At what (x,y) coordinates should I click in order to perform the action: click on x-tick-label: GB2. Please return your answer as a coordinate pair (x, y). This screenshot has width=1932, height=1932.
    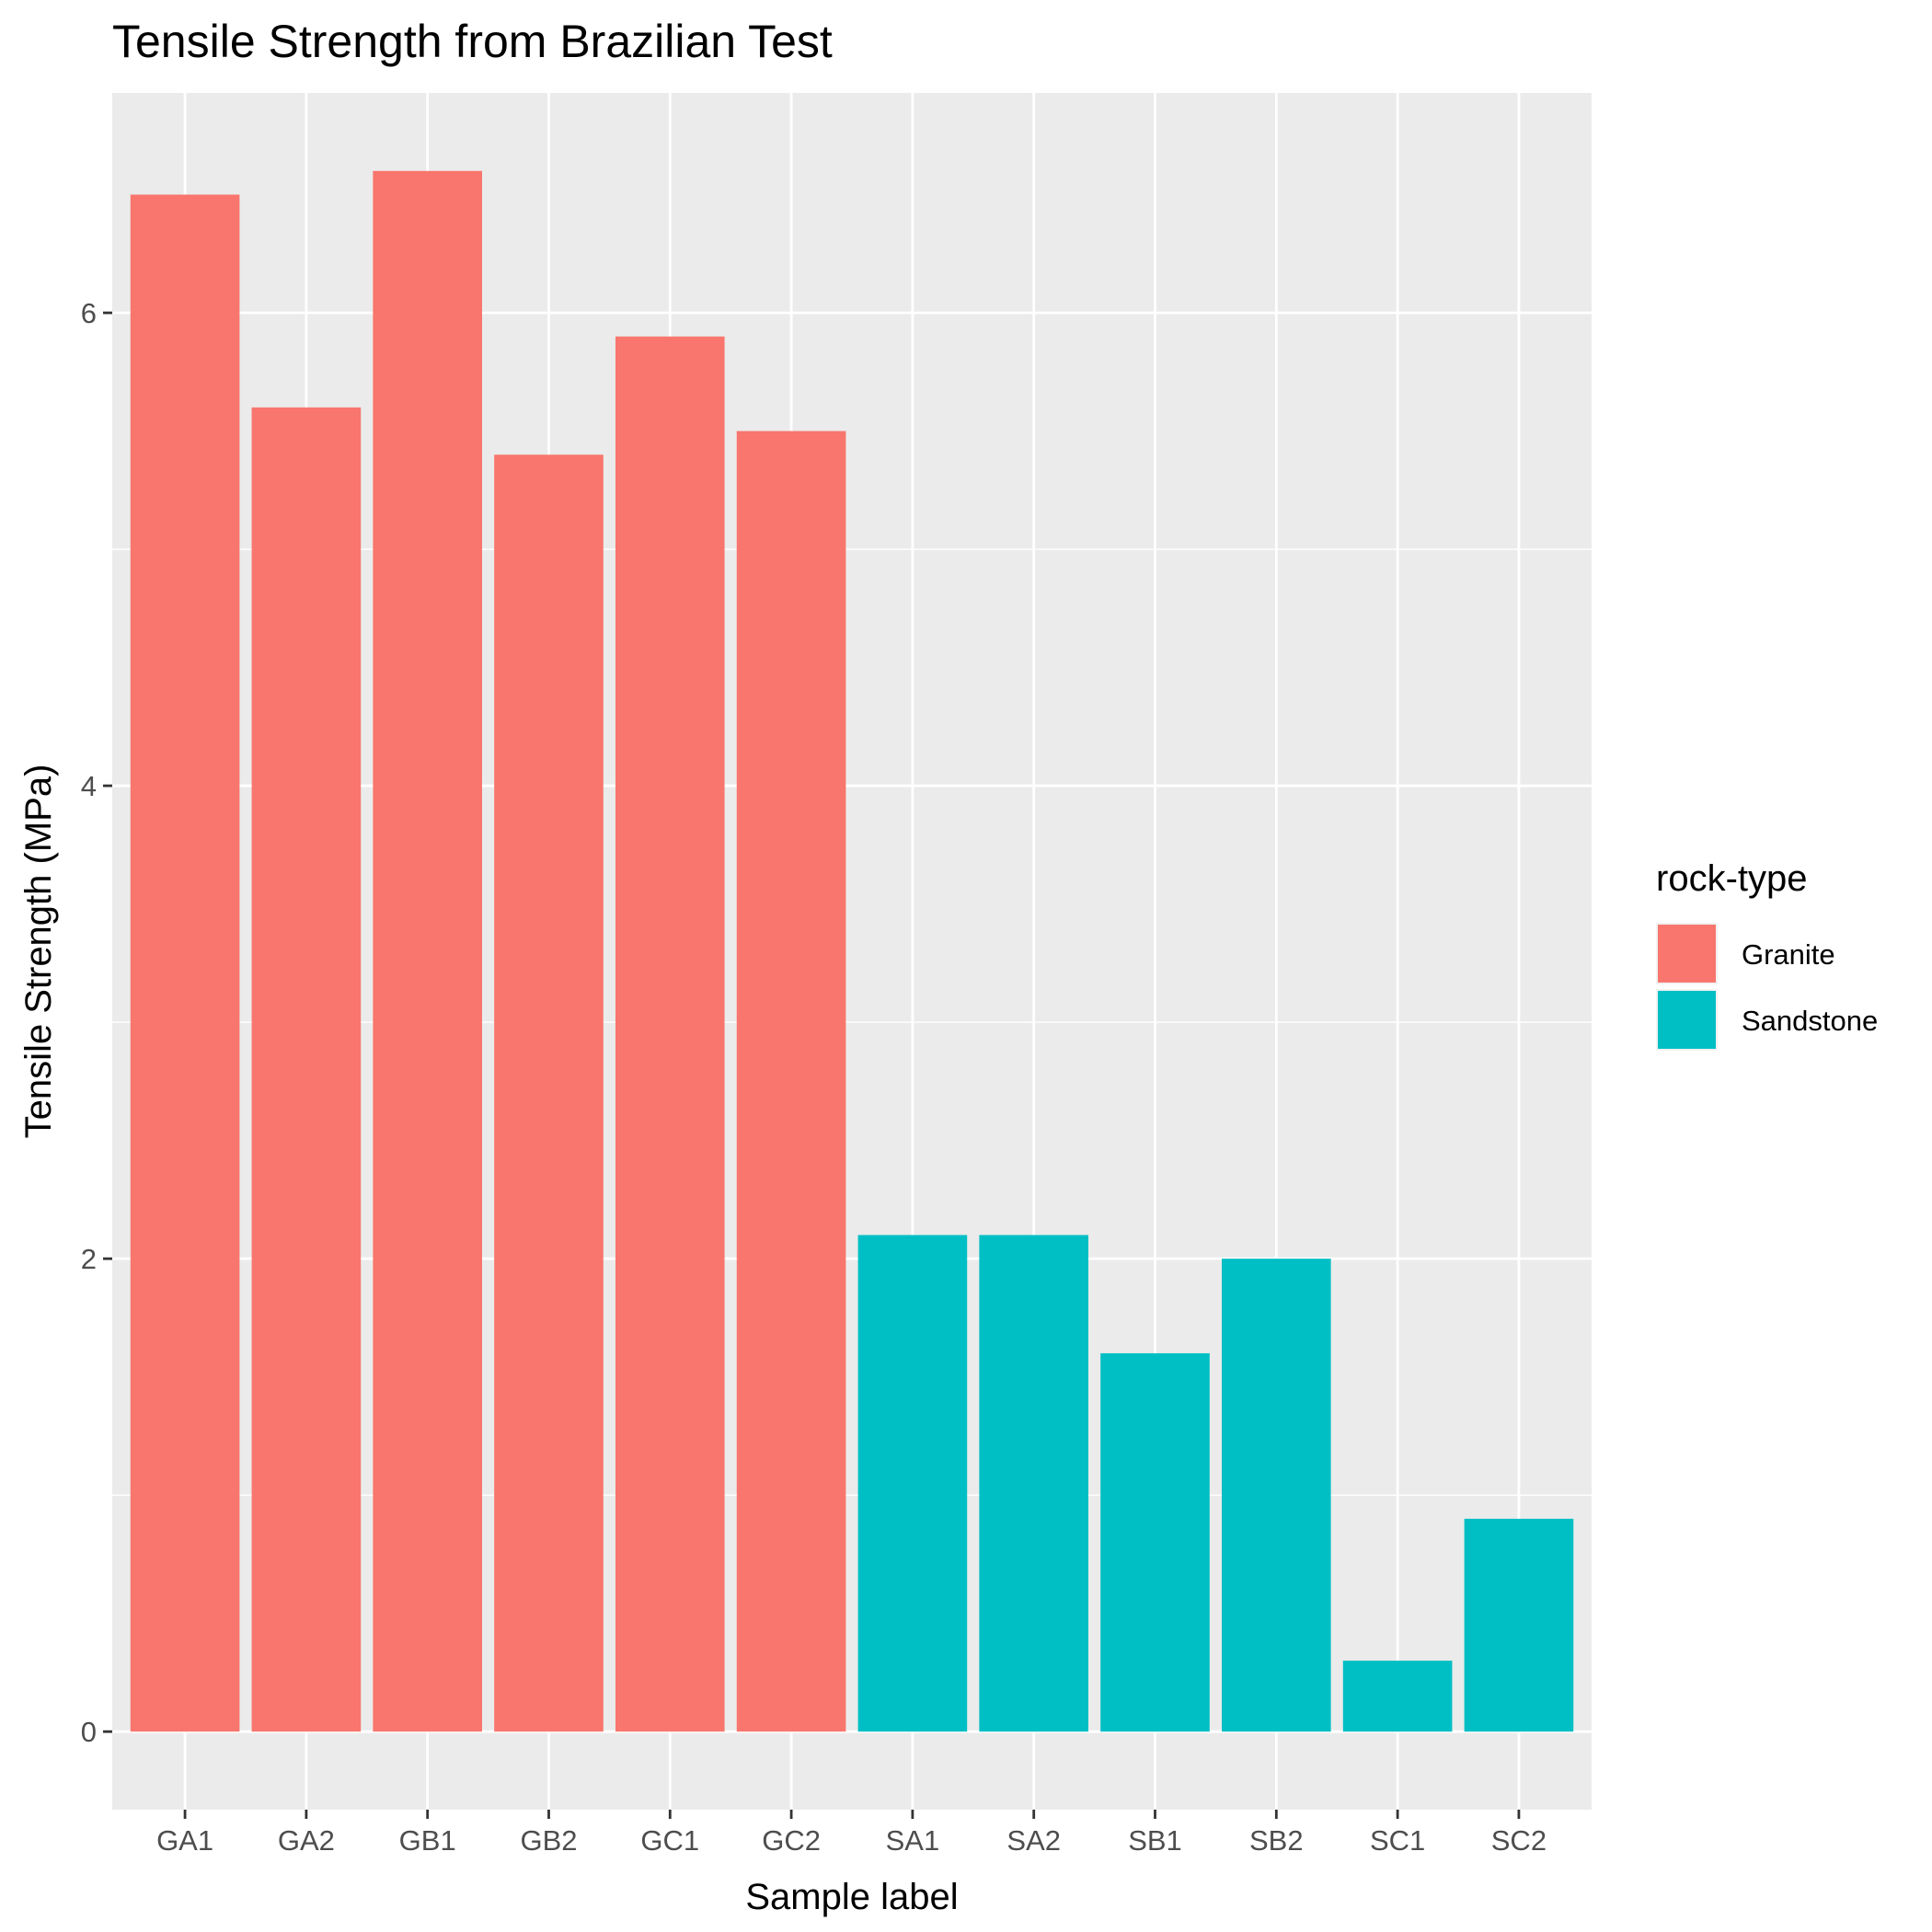
    Looking at the image, I should click on (548, 1840).